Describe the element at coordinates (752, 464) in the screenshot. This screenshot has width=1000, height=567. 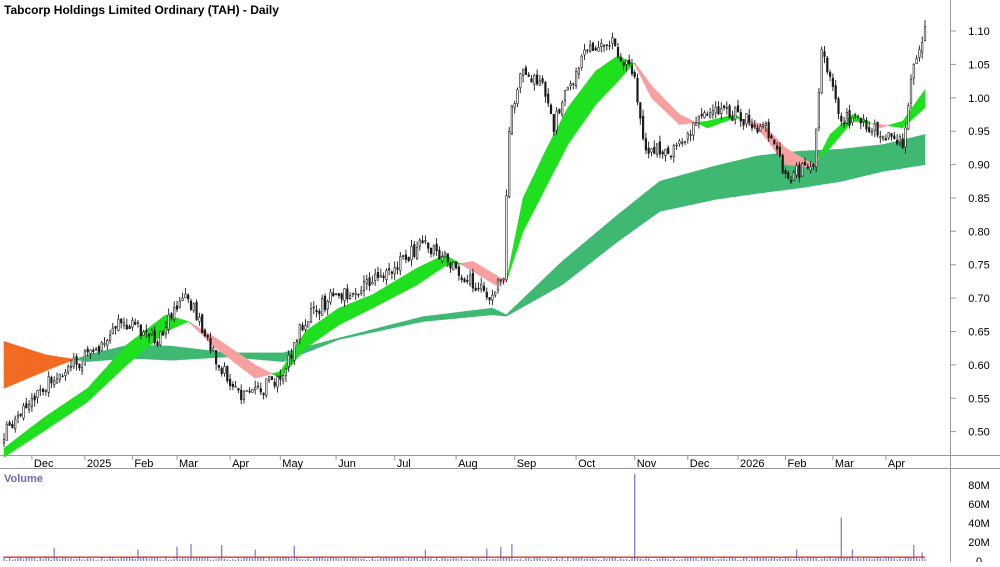
I see `x-tick-label: 2026` at that location.